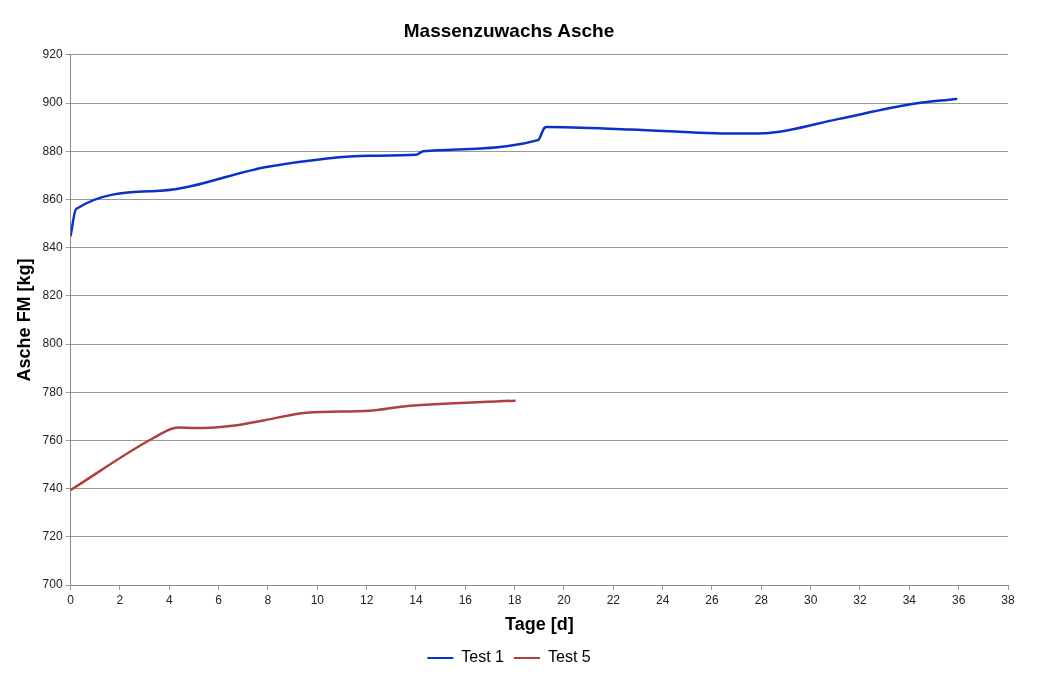 The width and height of the screenshot is (1043, 681). Describe the element at coordinates (958, 599) in the screenshot. I see `x-tick-label: 36` at that location.